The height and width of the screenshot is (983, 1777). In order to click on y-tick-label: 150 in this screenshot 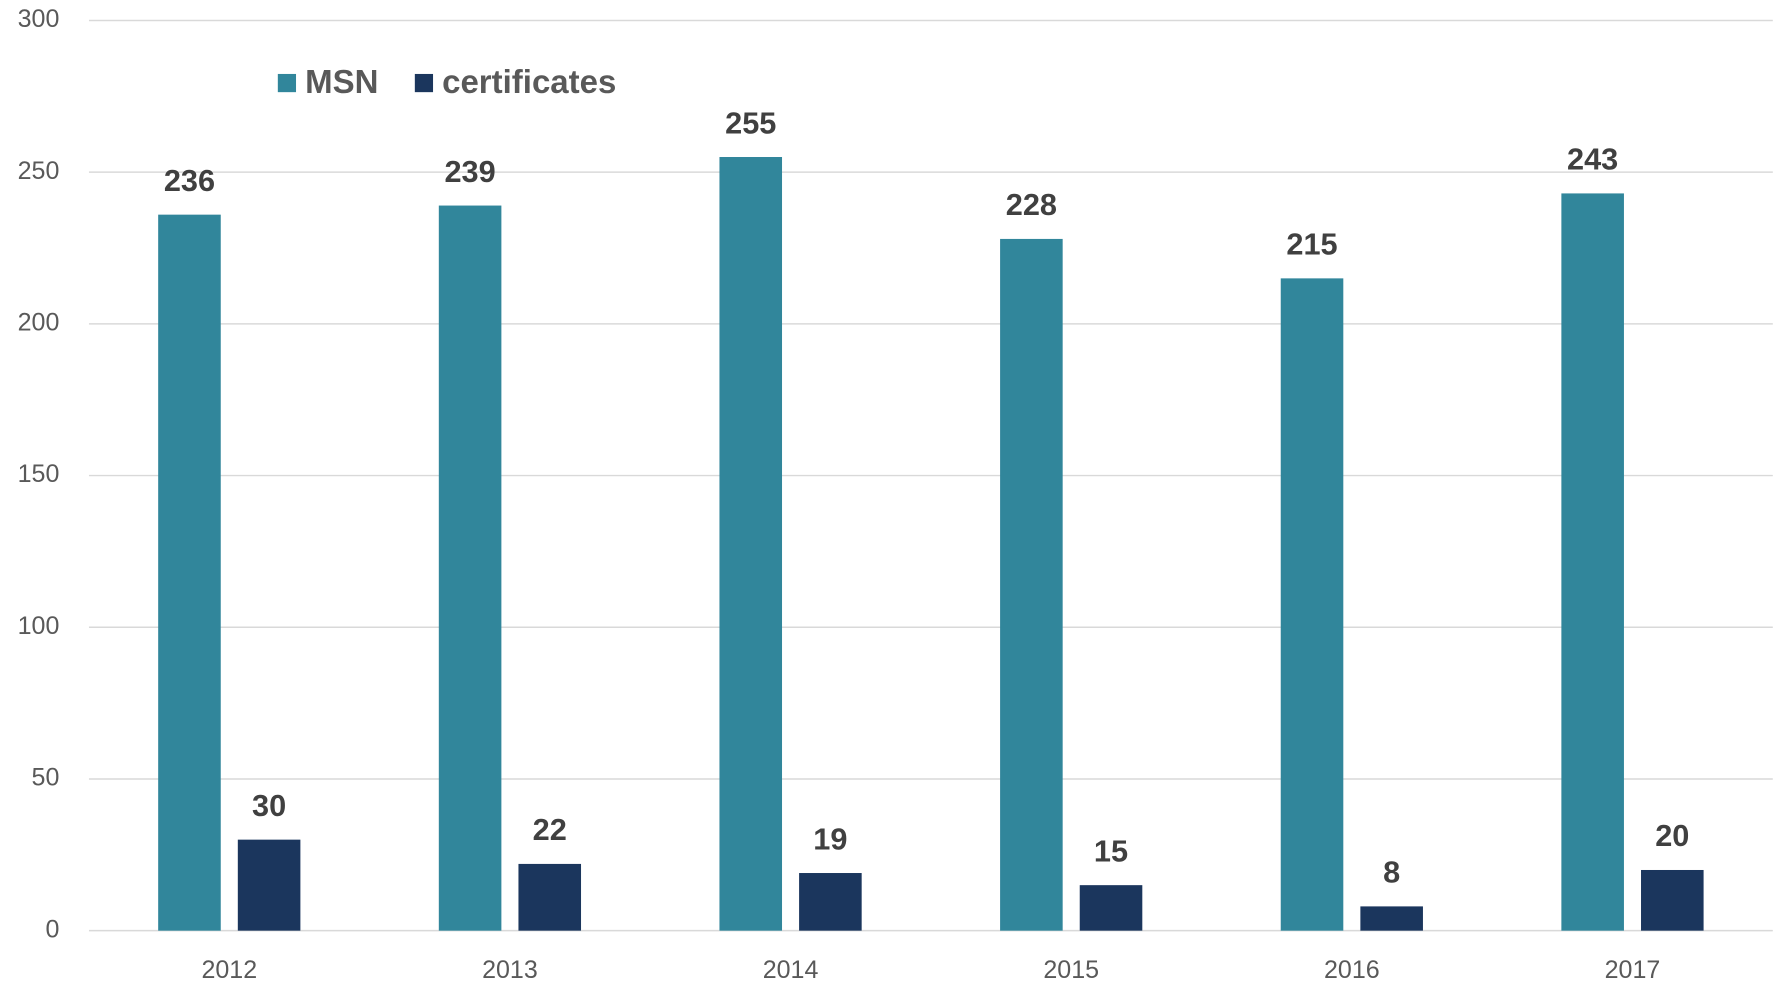, I will do `click(39, 474)`.